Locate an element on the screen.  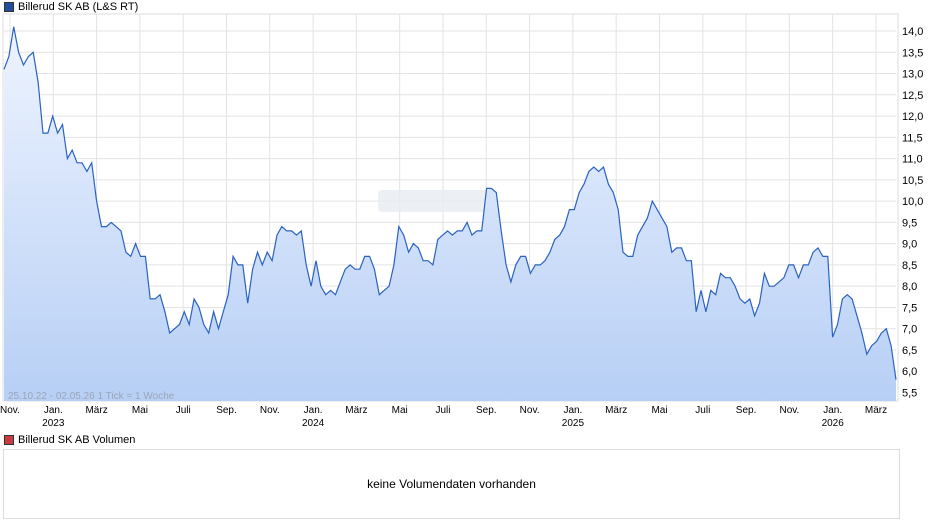
legend-volume-swatch is located at coordinates (9, 440).